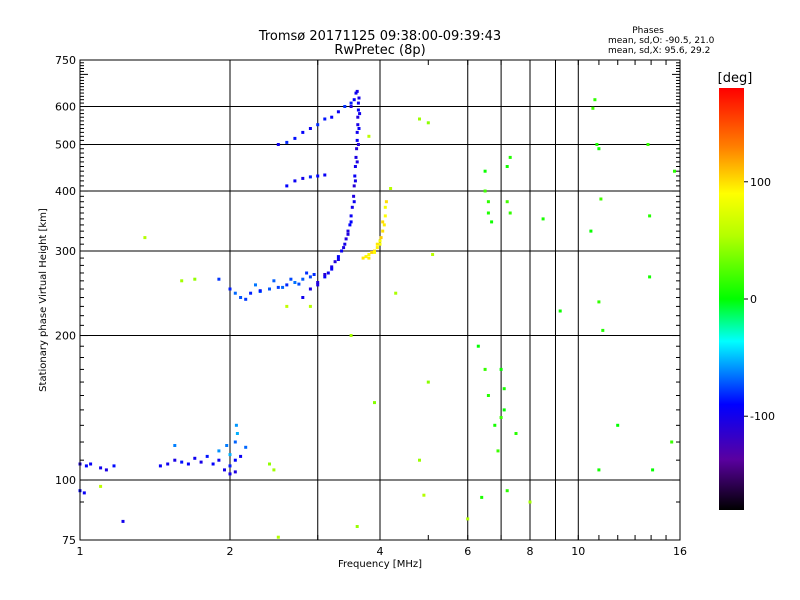  I want to click on y-tick-label: 100, so click(65, 480).